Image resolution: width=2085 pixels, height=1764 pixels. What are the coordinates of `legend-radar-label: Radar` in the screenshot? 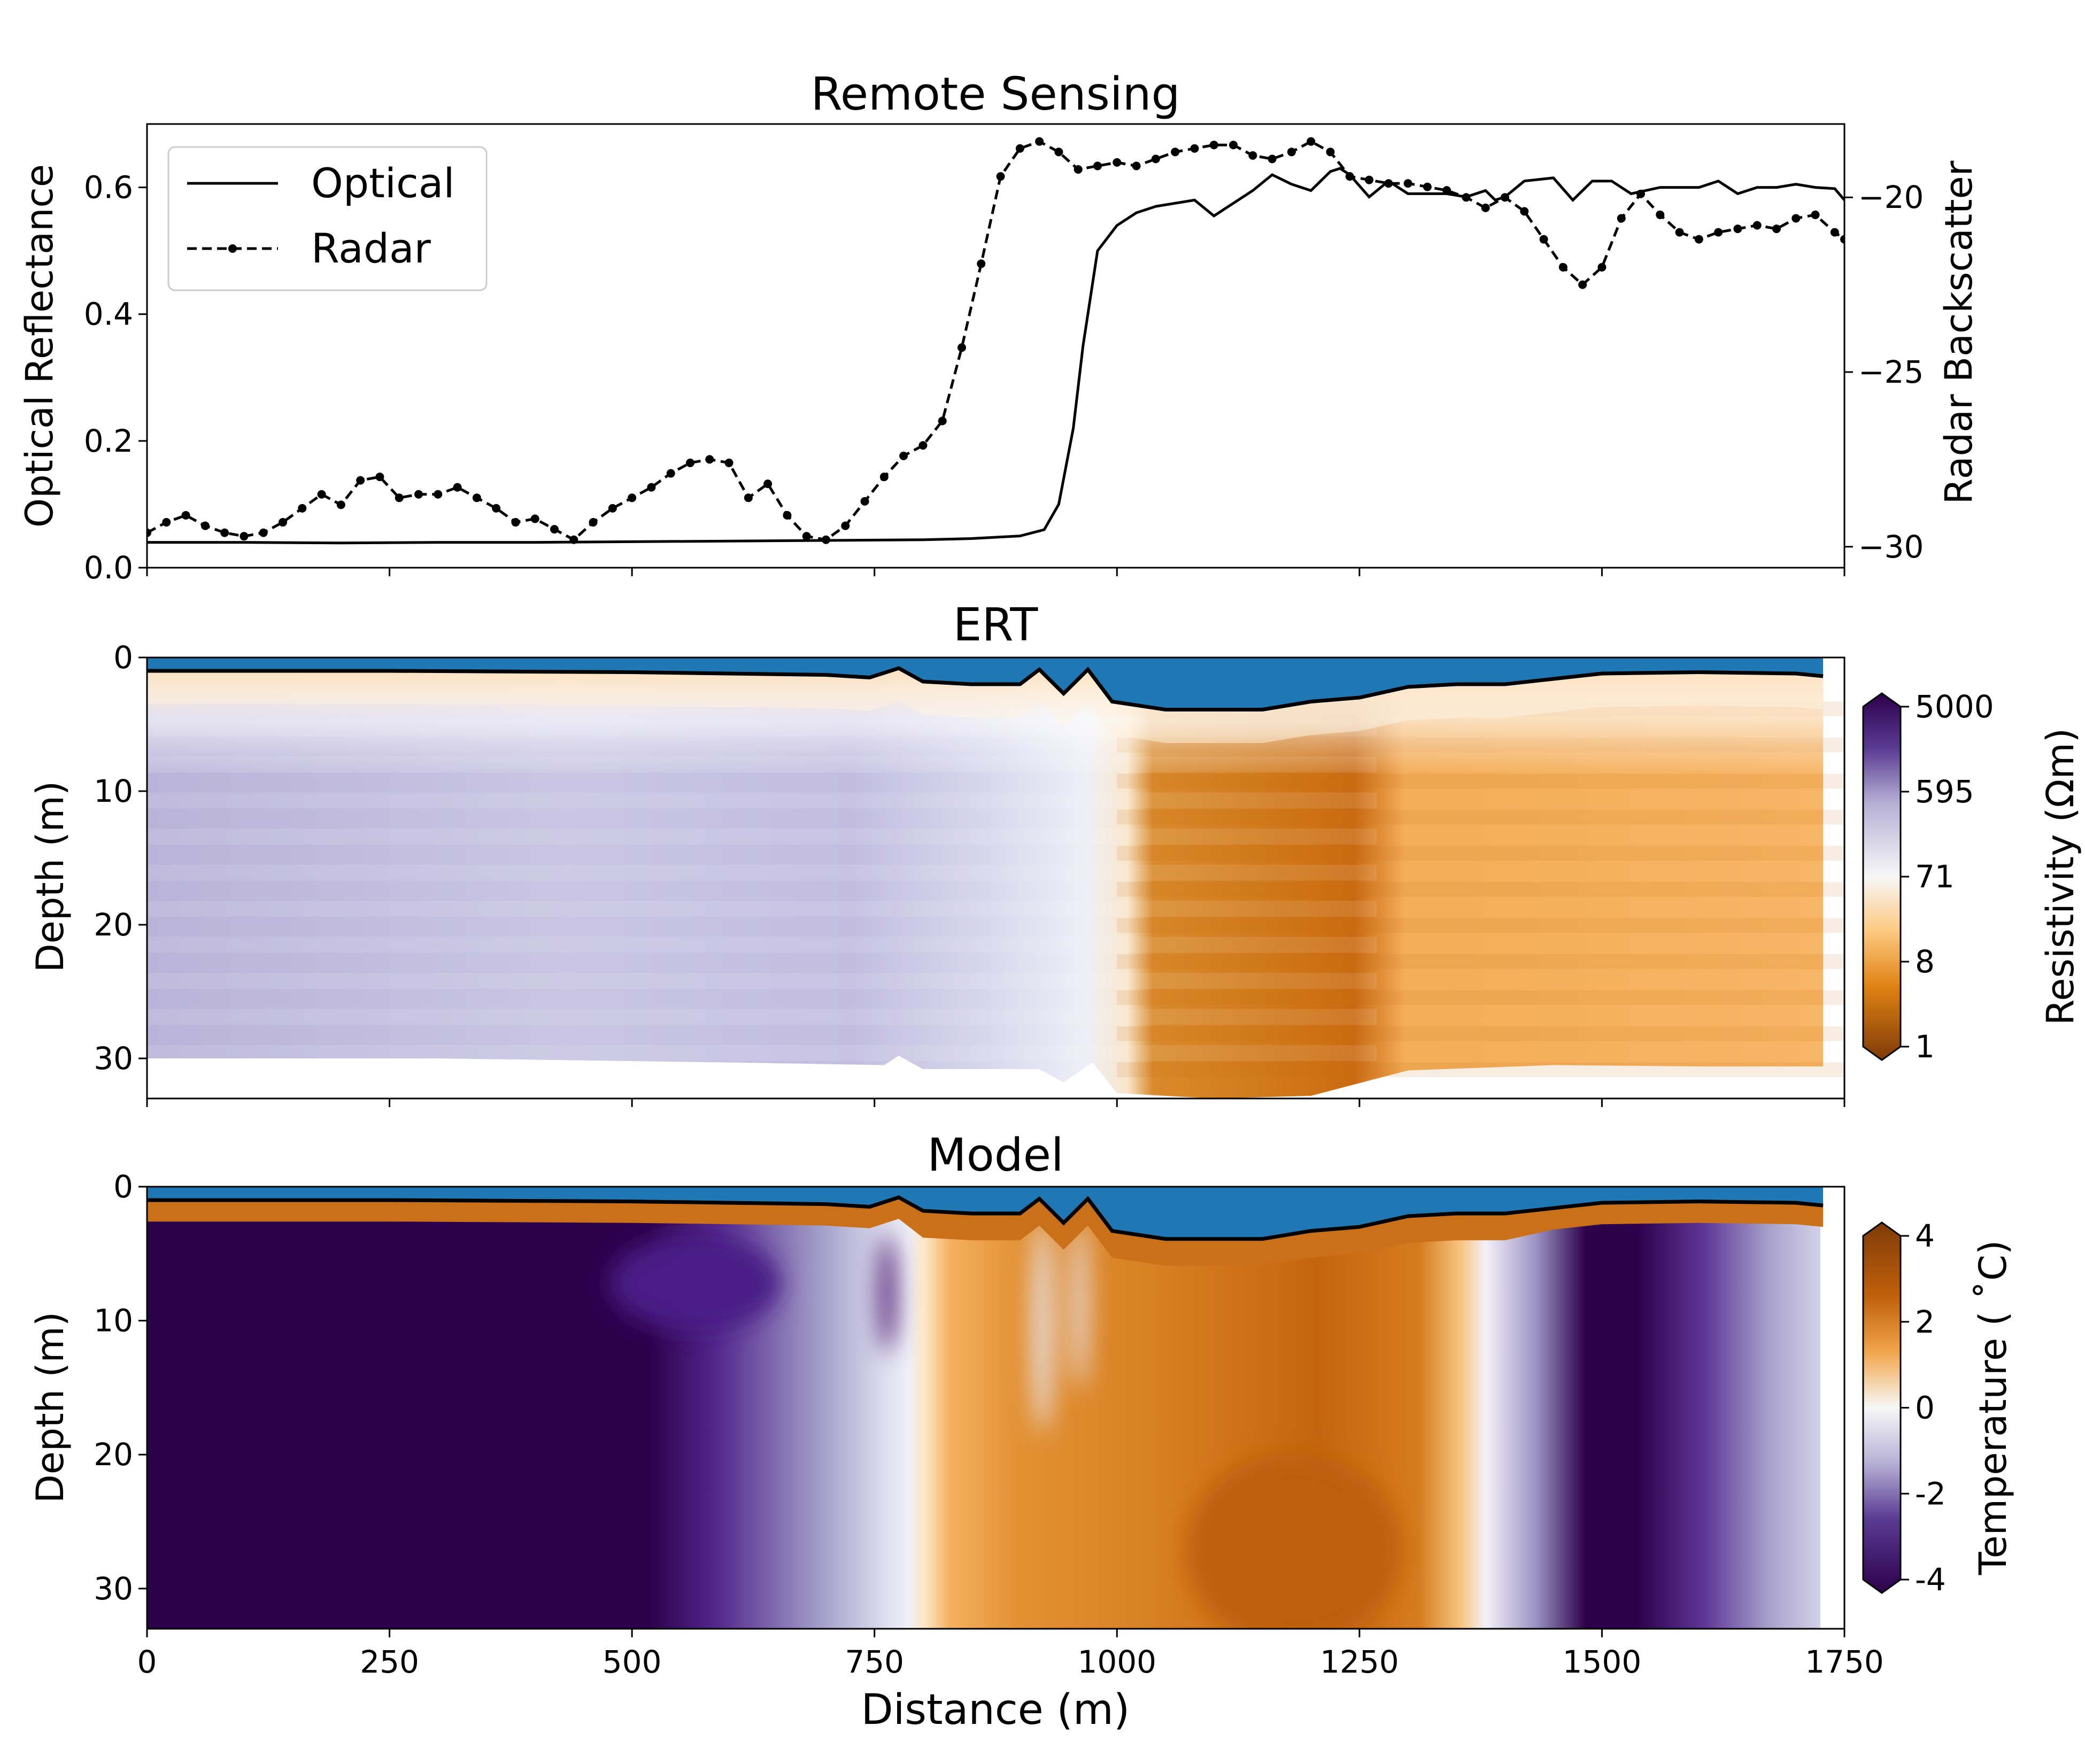 It's located at (371, 249).